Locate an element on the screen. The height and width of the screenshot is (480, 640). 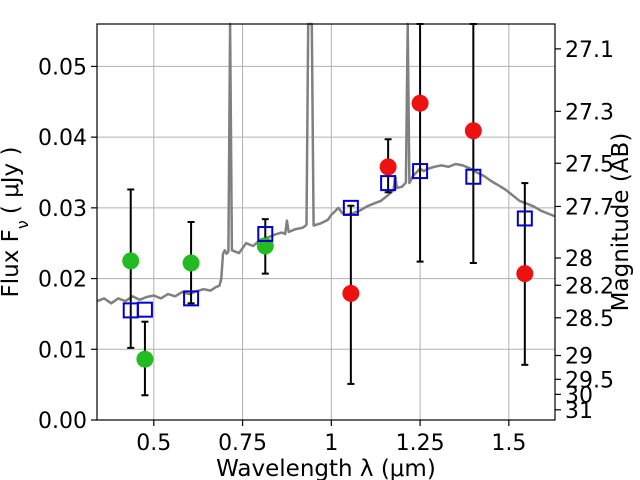
y-tick-label: 0.05 is located at coordinates (62, 67).